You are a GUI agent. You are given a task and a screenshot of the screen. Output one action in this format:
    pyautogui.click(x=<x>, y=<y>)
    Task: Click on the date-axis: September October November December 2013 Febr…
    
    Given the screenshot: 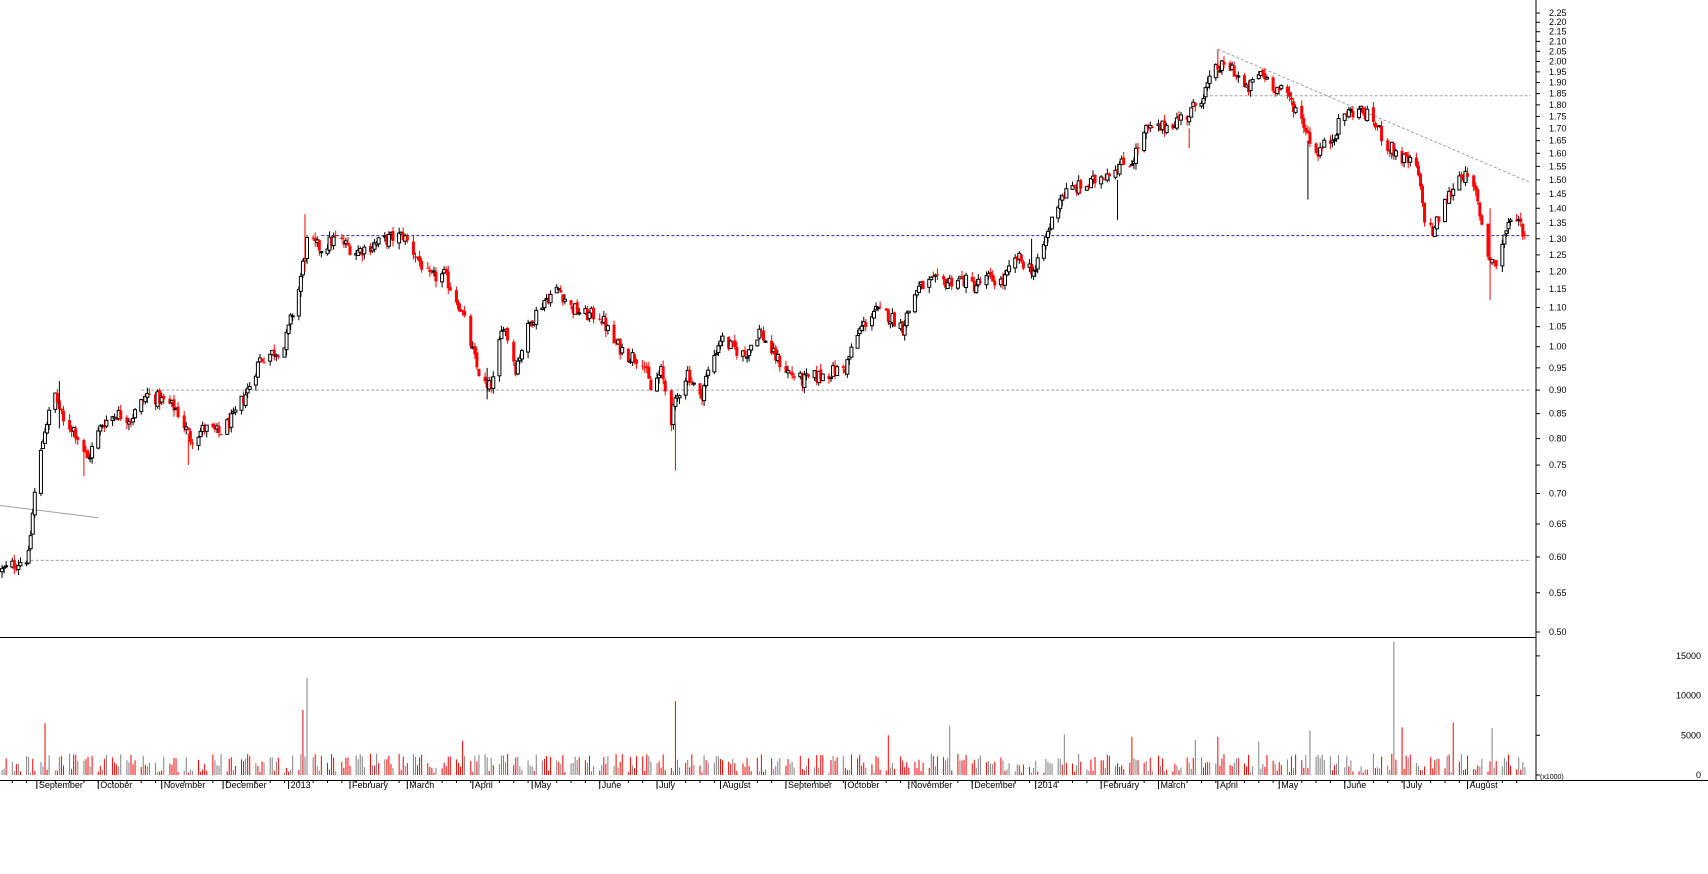 What is the action you would take?
    pyautogui.click(x=764, y=785)
    